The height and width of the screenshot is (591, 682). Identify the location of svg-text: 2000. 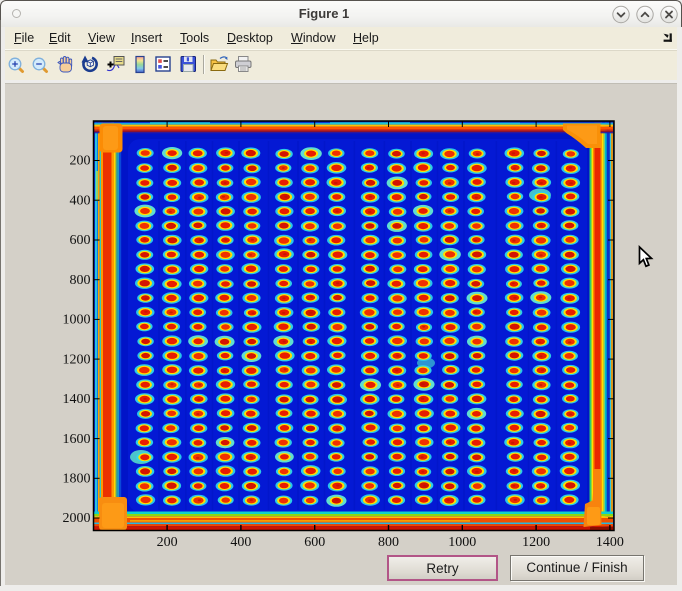
(77, 518).